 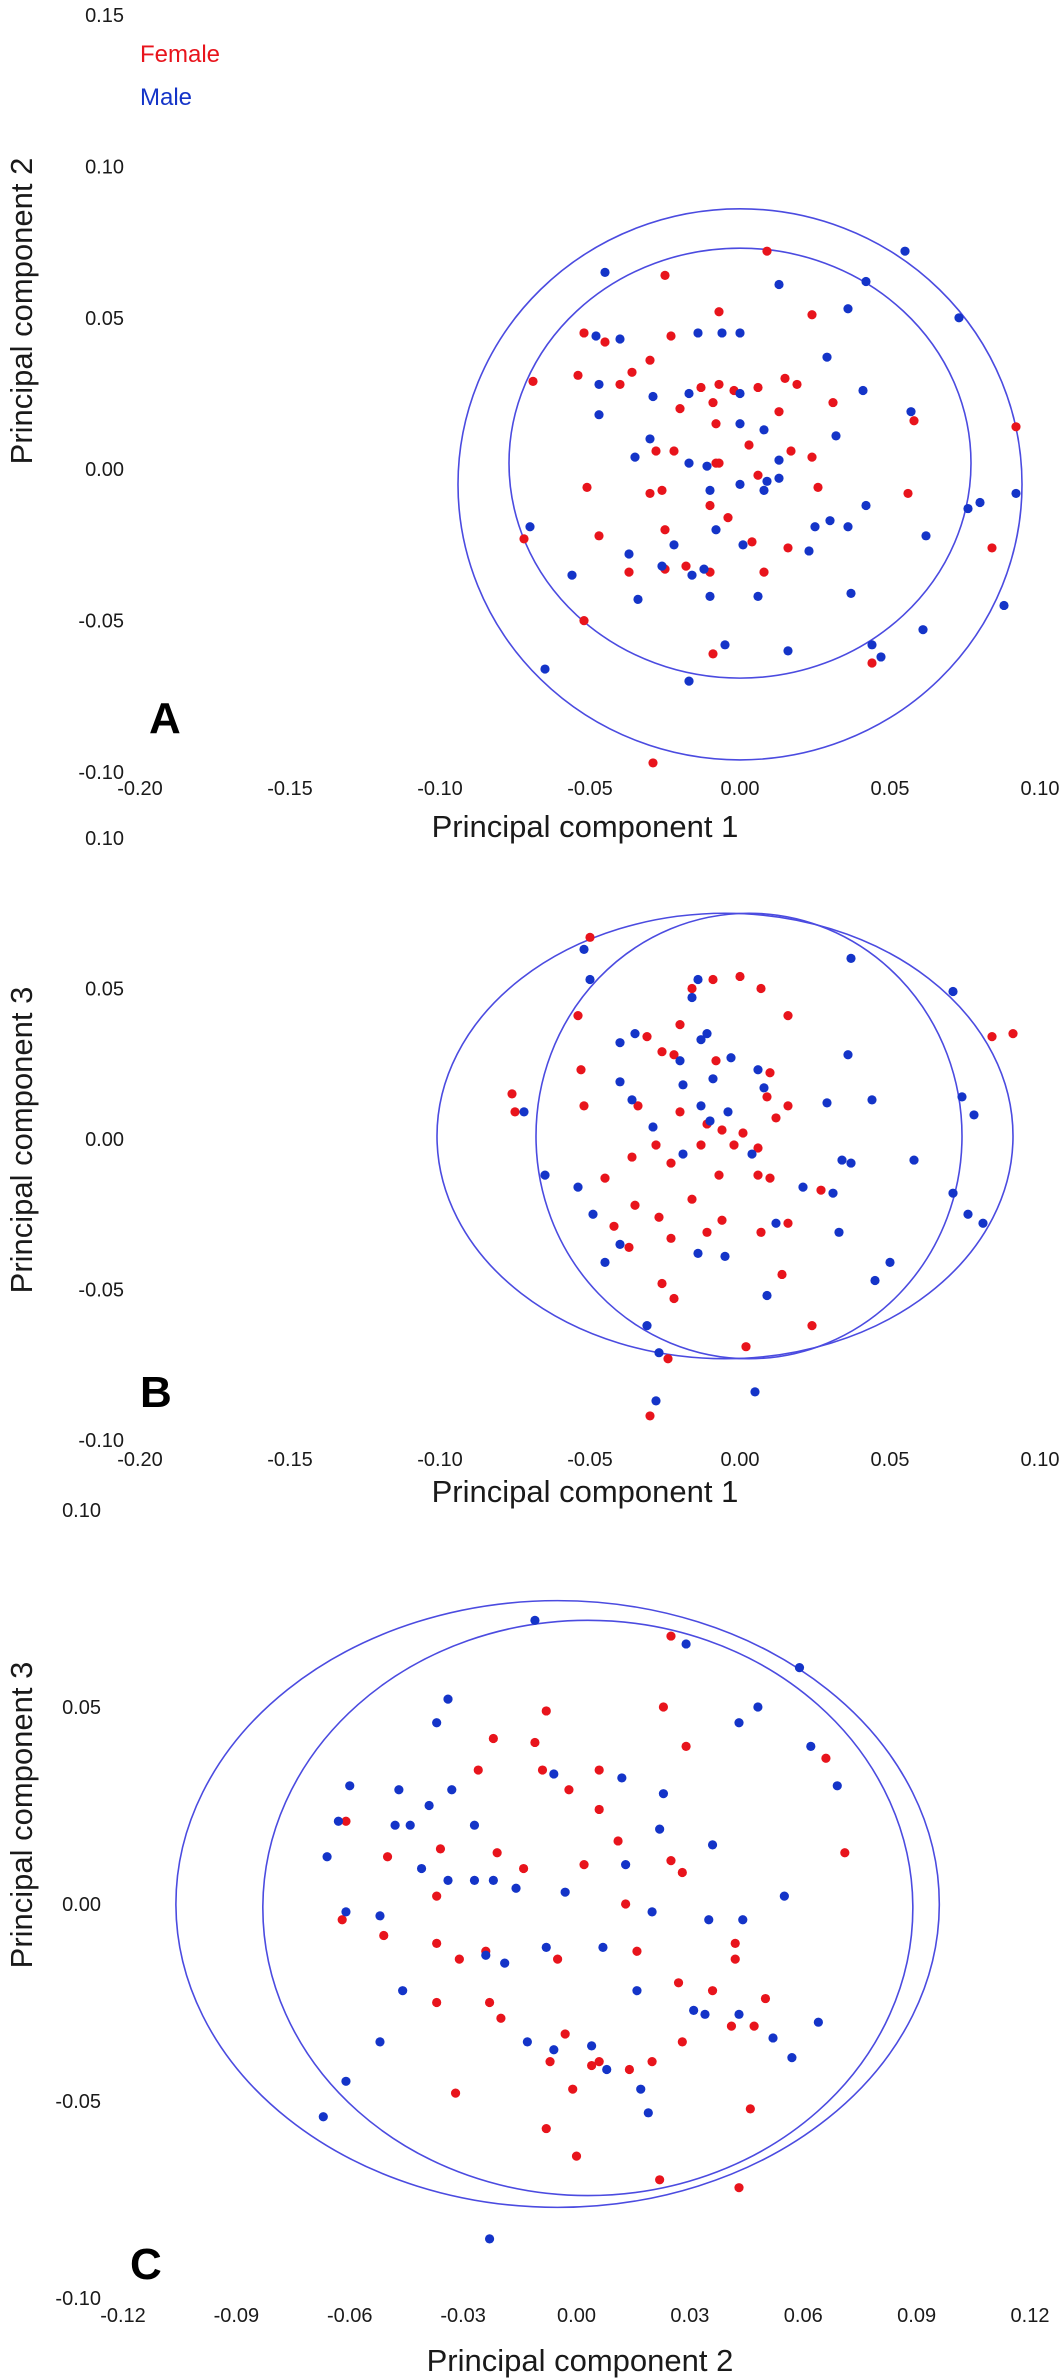 I want to click on ellipses, so click(x=725, y=1136).